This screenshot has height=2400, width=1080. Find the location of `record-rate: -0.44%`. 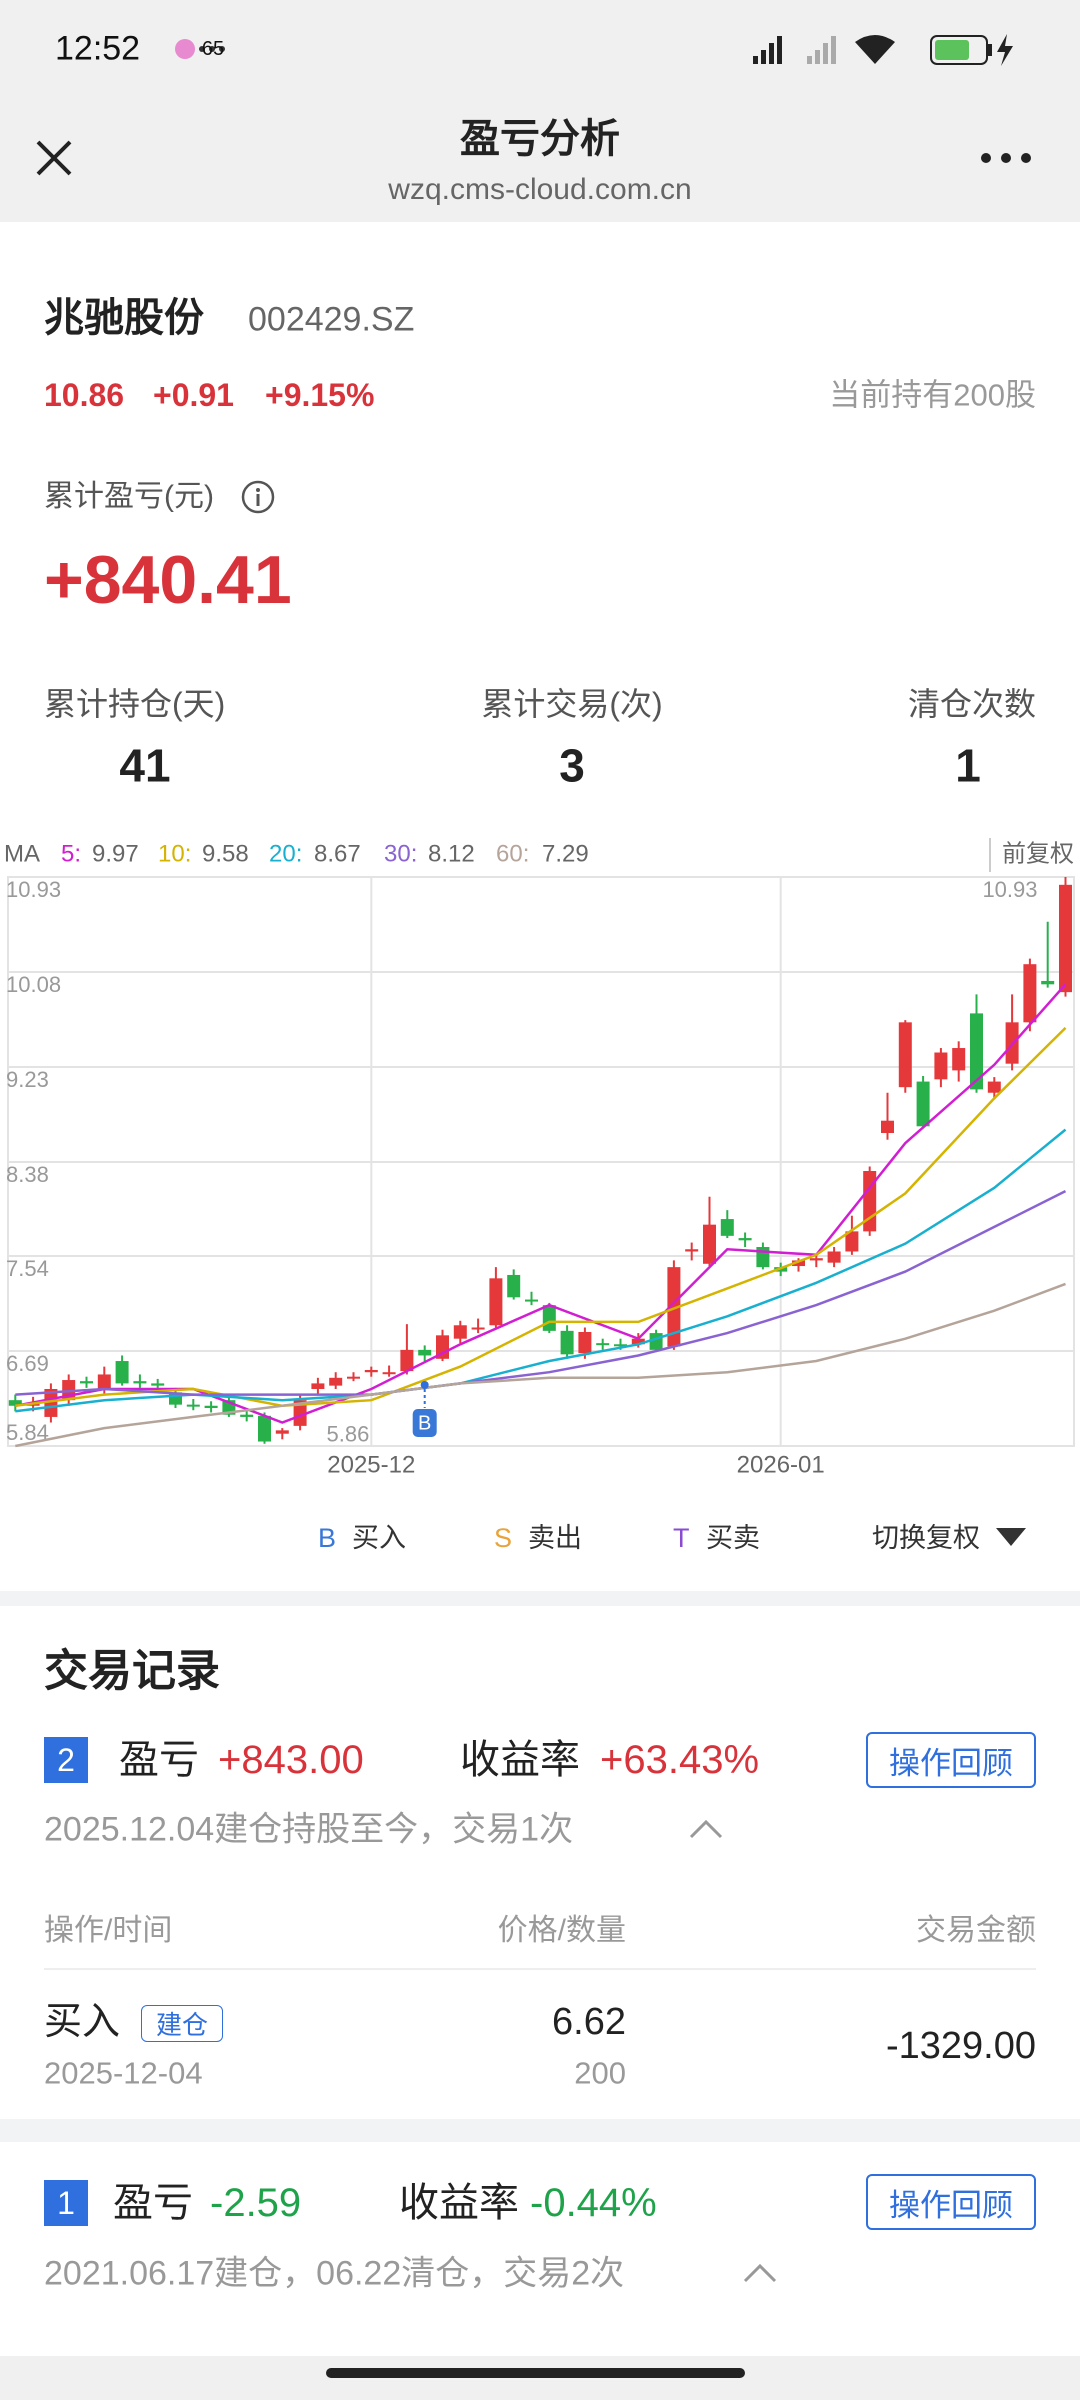

record-rate: -0.44% is located at coordinates (593, 2203).